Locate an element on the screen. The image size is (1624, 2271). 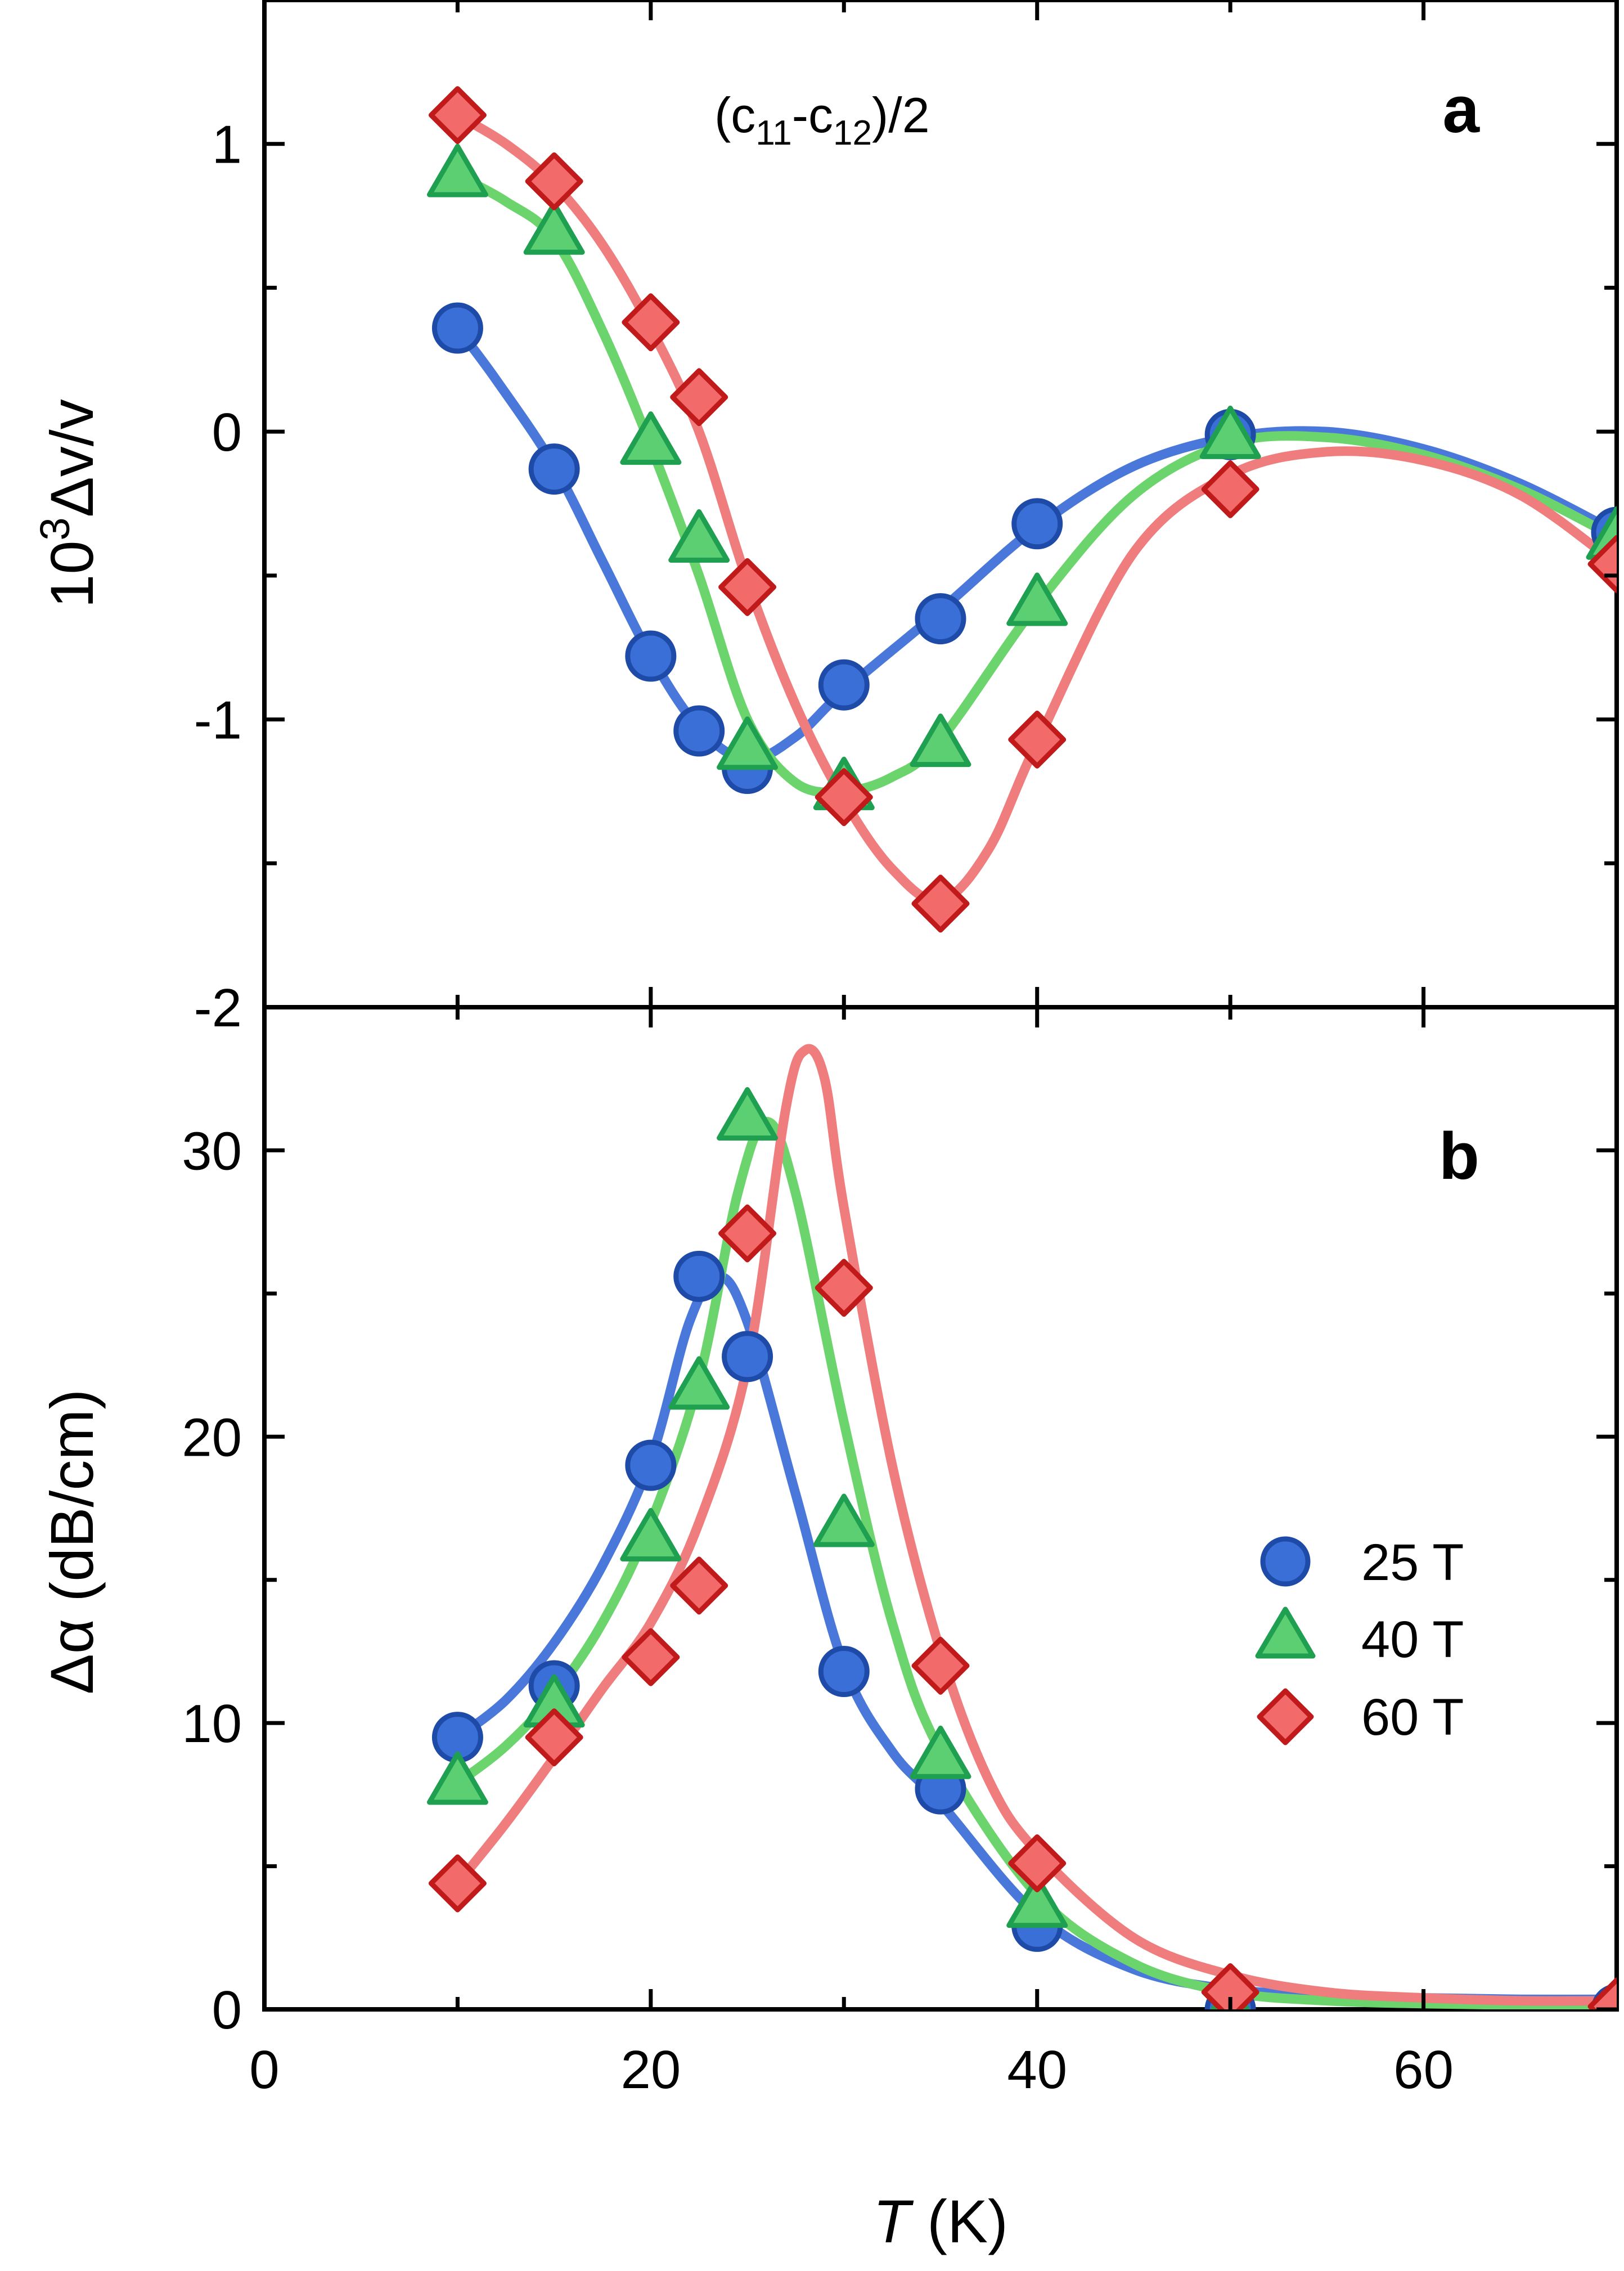
legend-label-60t: 60 T is located at coordinates (1412, 1717).